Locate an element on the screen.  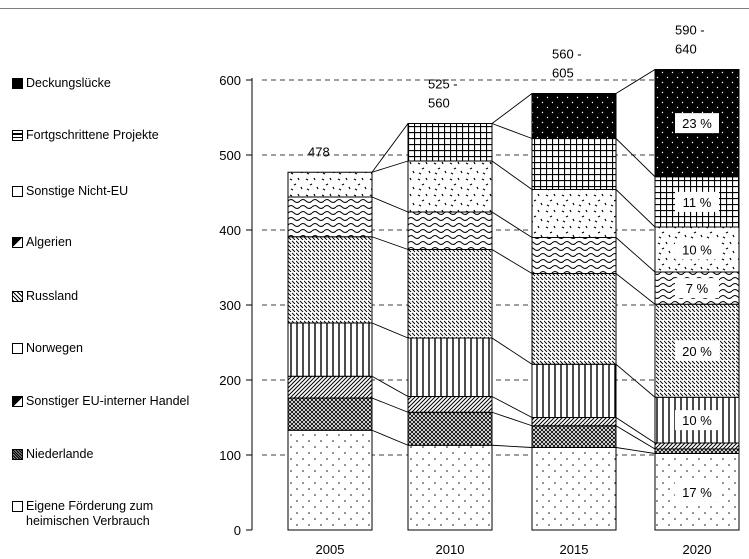
legend-swatch-niederlande is located at coordinates (17, 454).